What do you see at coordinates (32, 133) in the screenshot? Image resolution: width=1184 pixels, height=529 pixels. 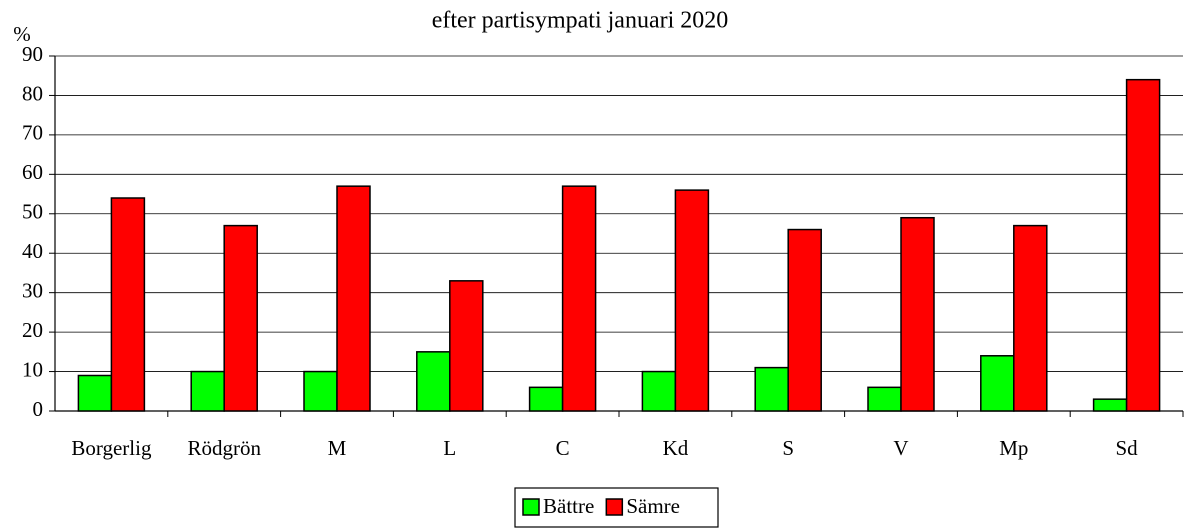 I see `y-tick-label: 70` at bounding box center [32, 133].